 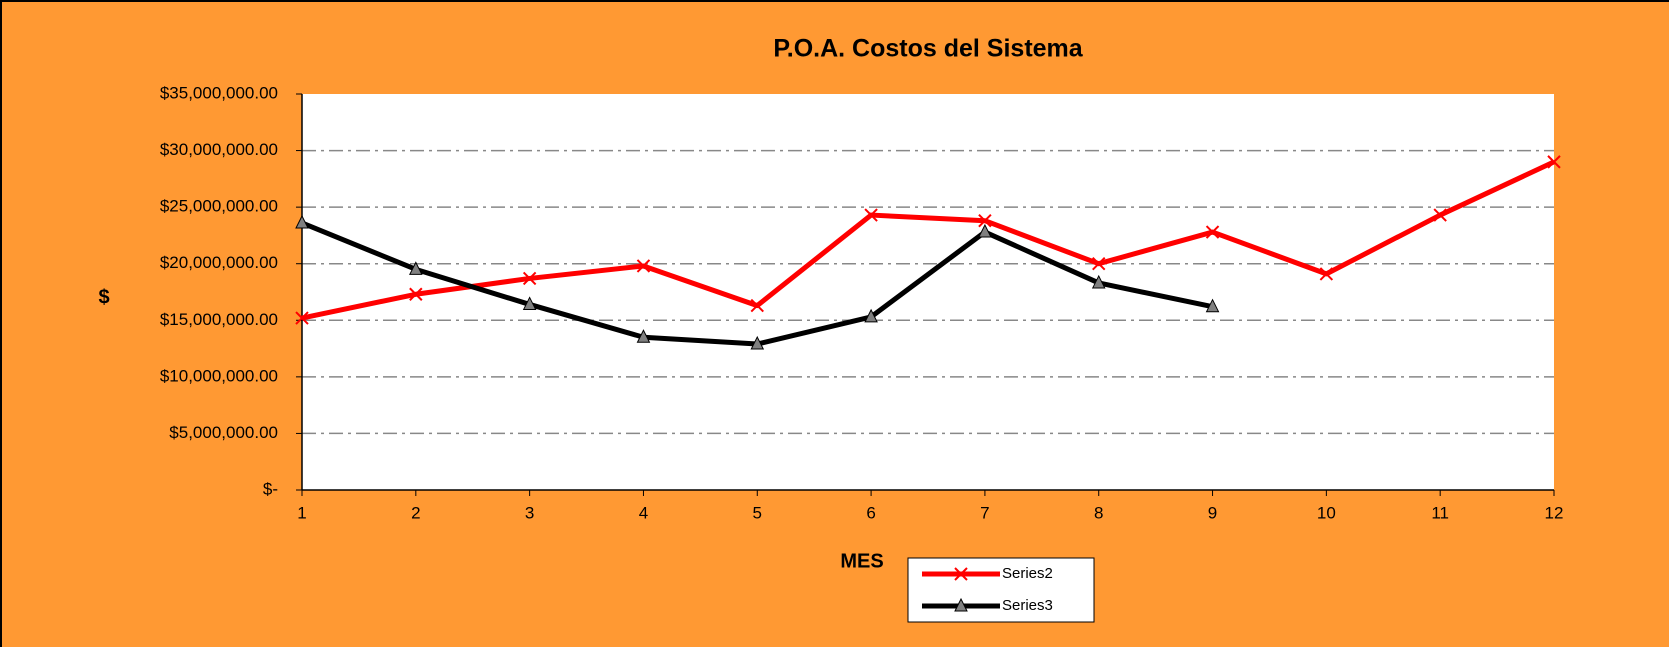 What do you see at coordinates (1326, 512) in the screenshot?
I see `x-tick-label: 10` at bounding box center [1326, 512].